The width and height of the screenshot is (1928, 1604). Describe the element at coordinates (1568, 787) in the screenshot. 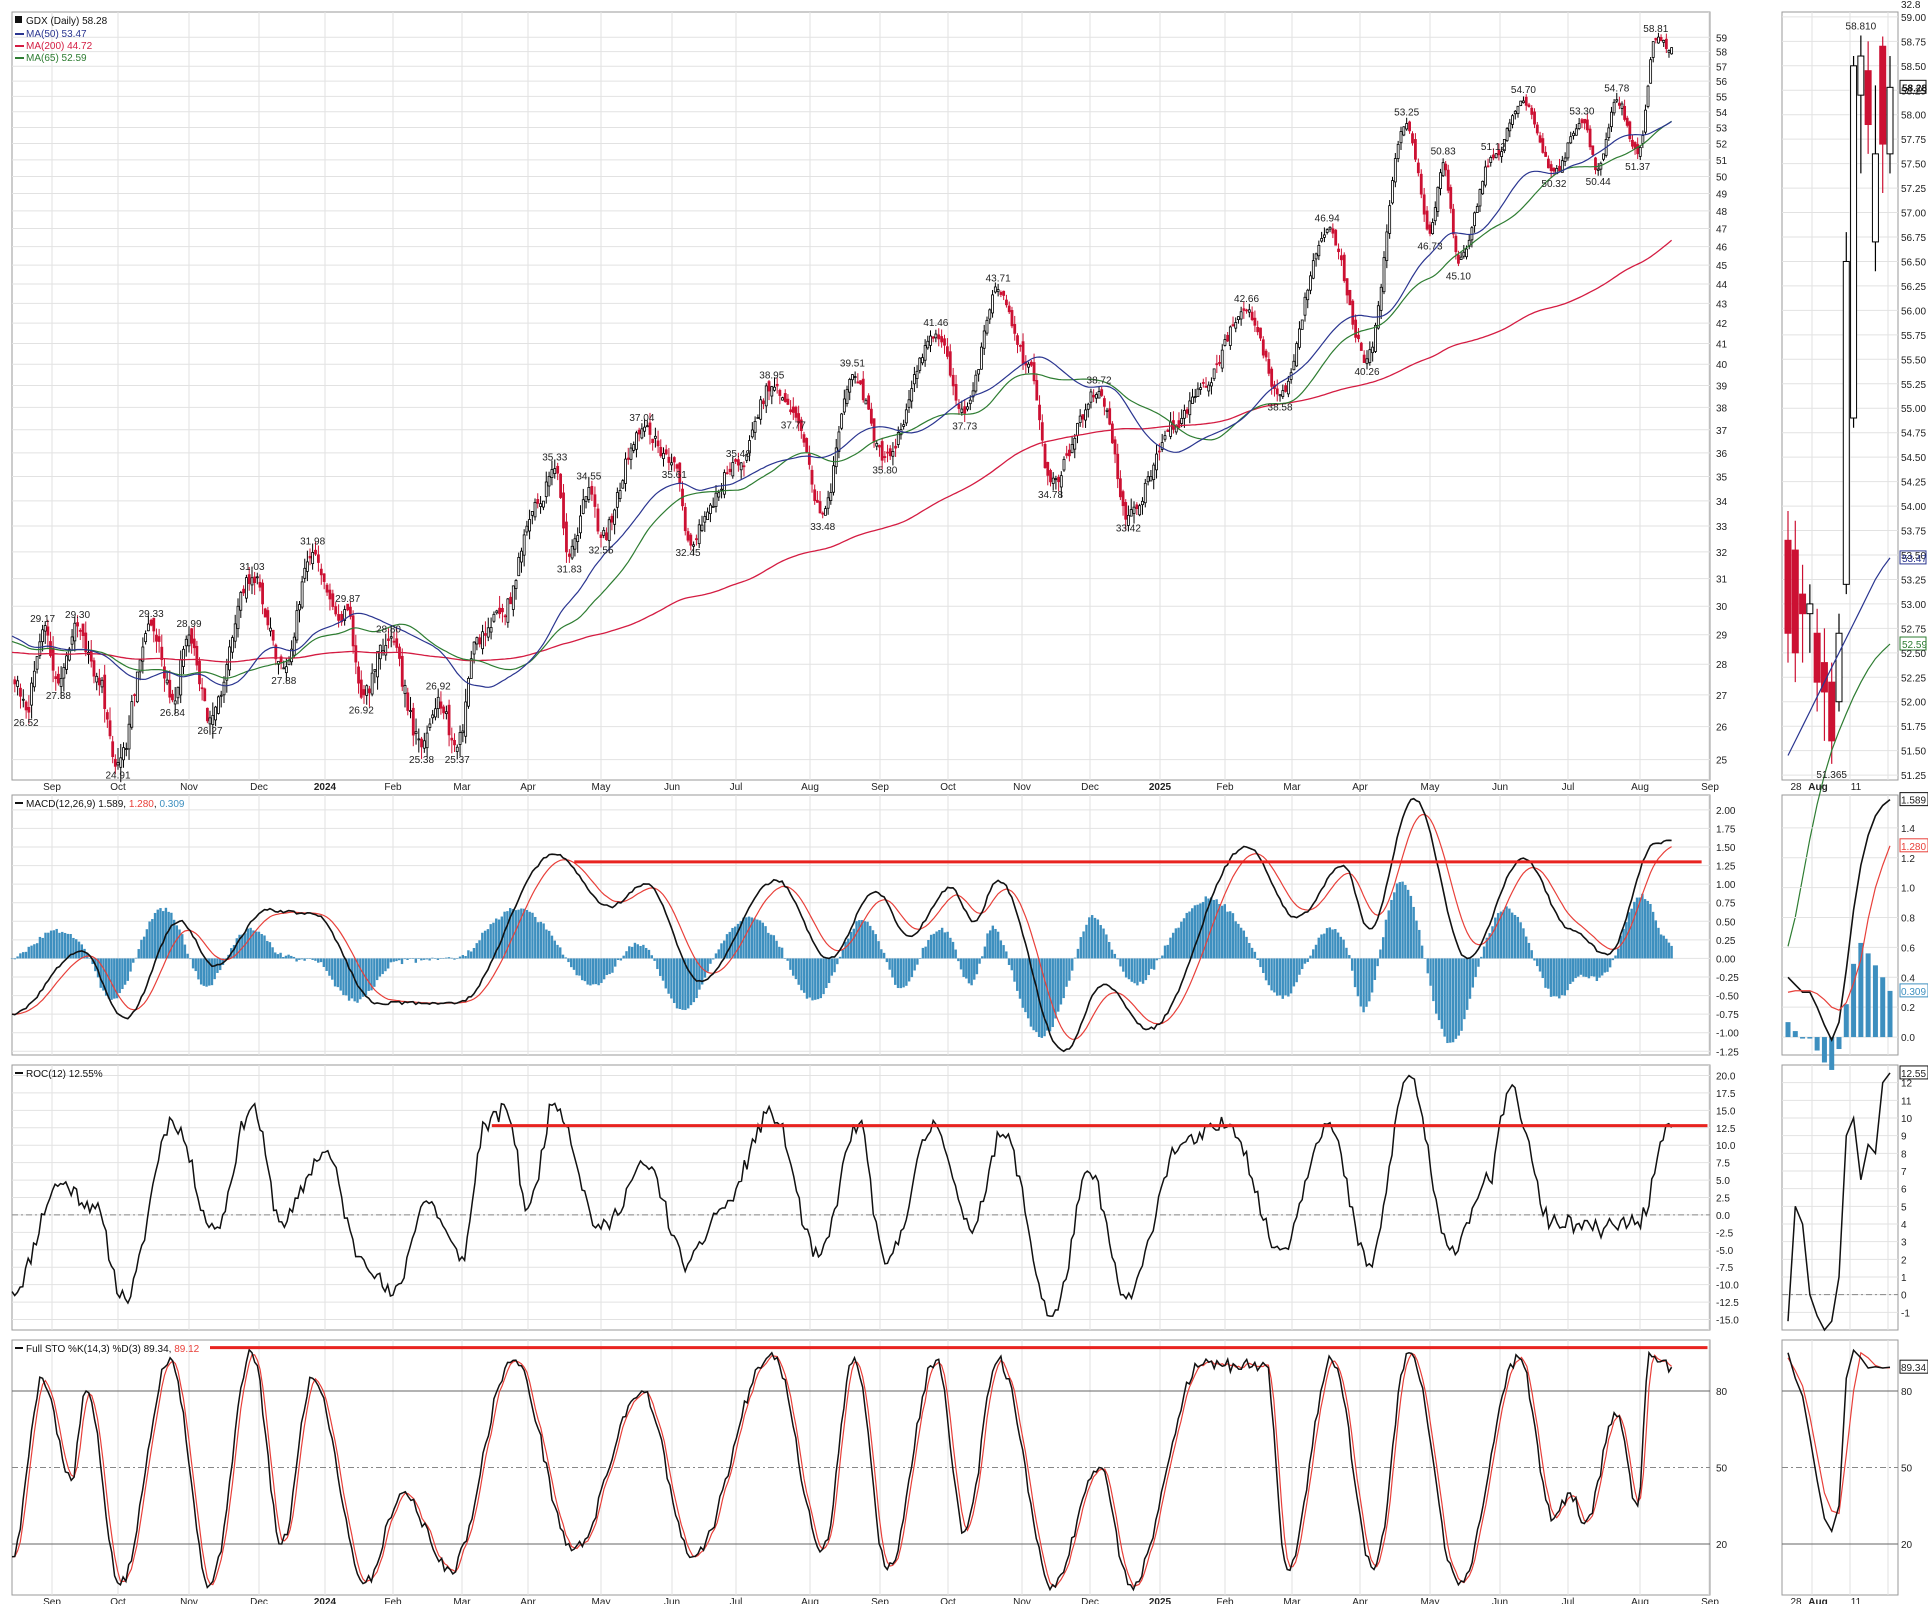

I see `x-tick-label: Jul` at that location.